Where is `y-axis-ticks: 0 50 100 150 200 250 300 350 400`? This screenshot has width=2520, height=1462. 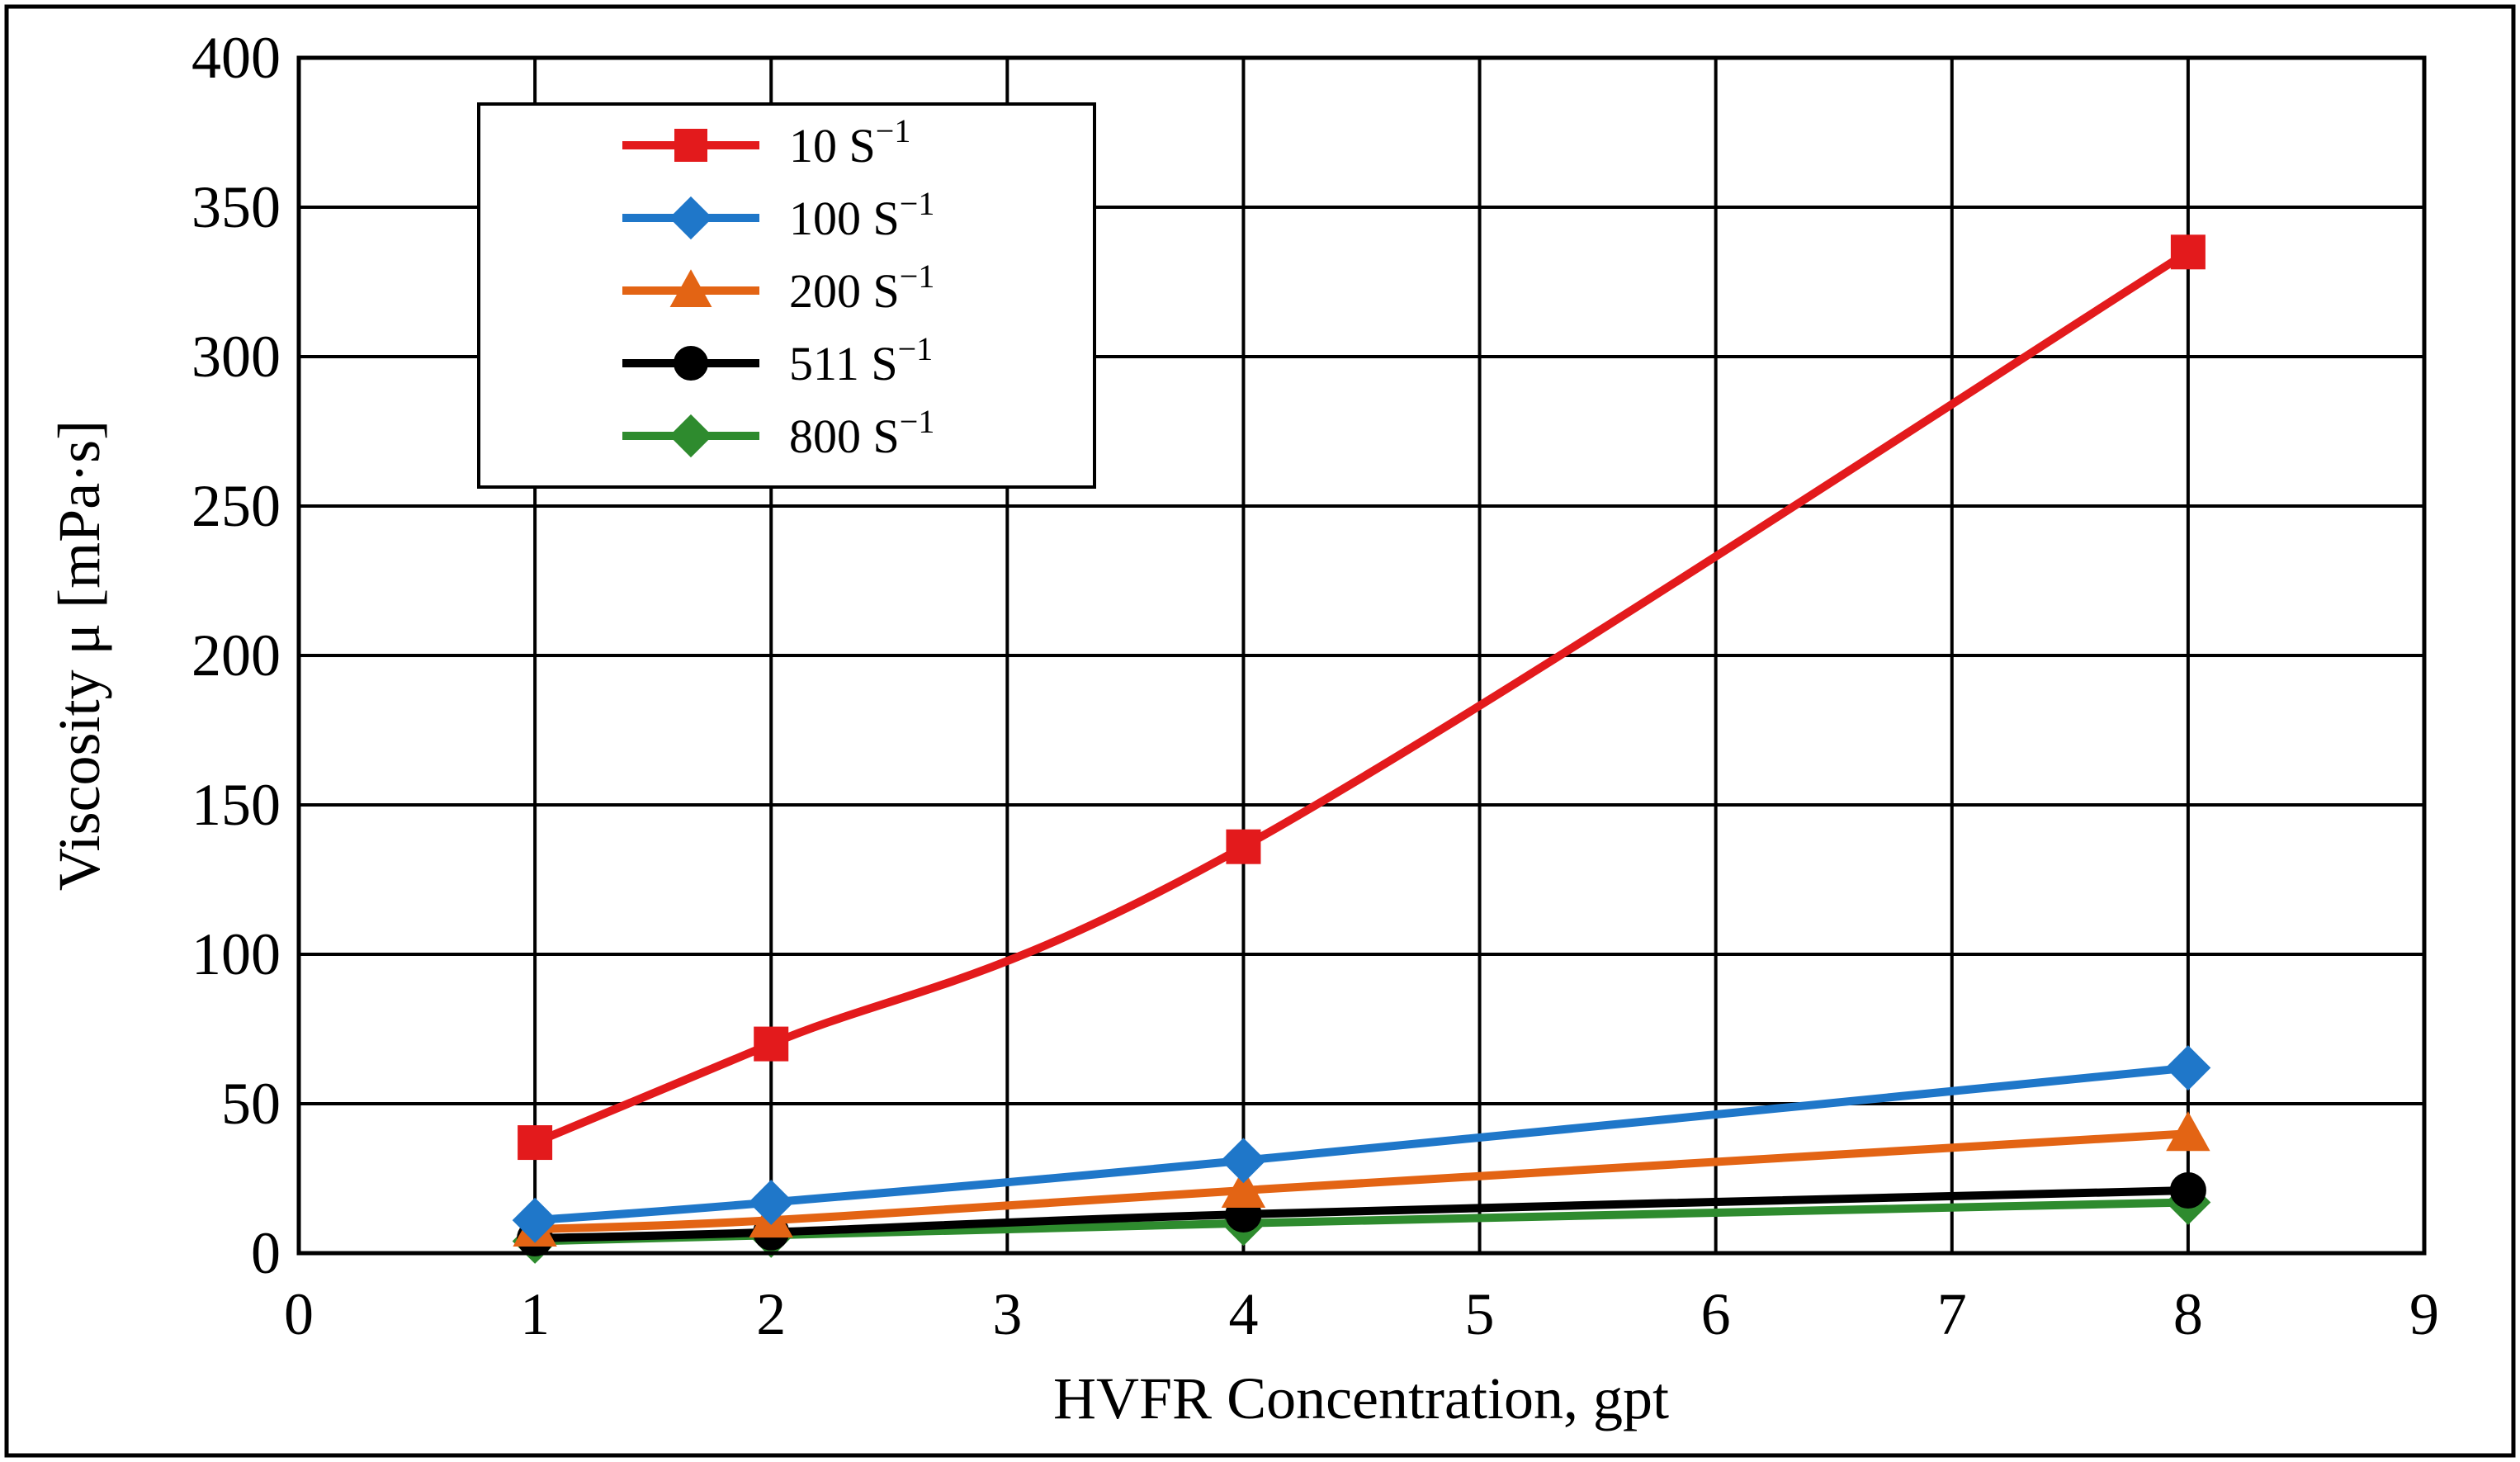
y-axis-ticks: 0 50 100 150 200 250 300 350 400 is located at coordinates (236, 655).